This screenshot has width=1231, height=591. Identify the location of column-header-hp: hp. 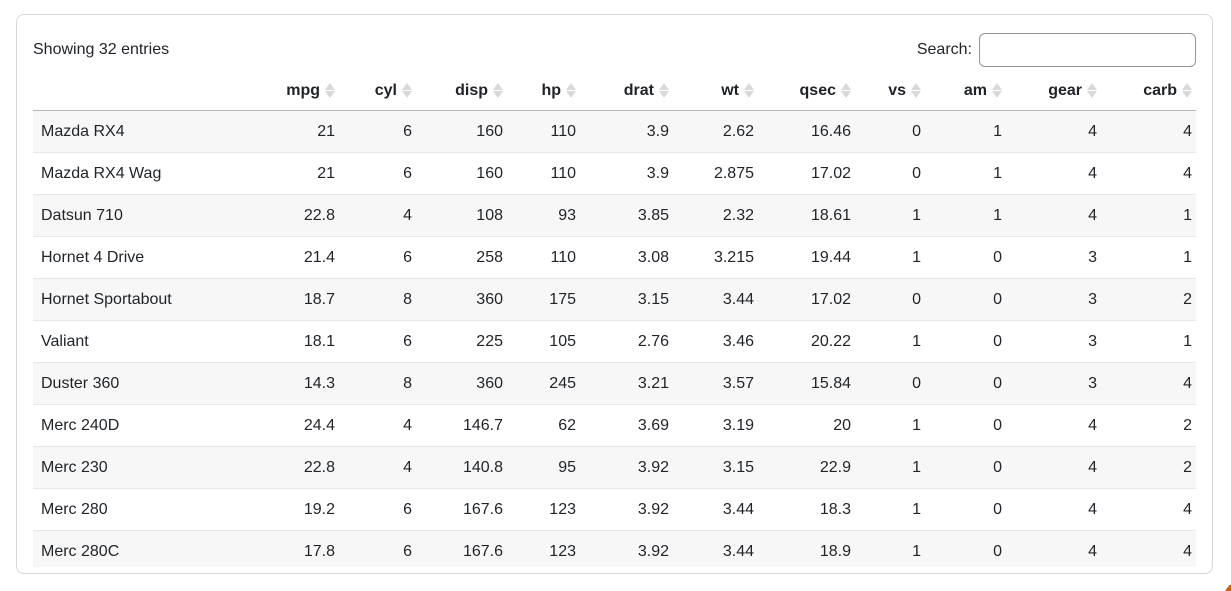
(547, 91).